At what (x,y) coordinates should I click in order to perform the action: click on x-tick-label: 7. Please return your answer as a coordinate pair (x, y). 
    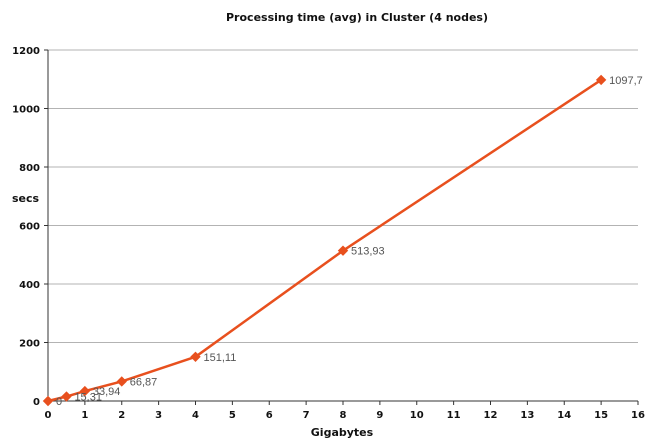
    Looking at the image, I should click on (306, 415).